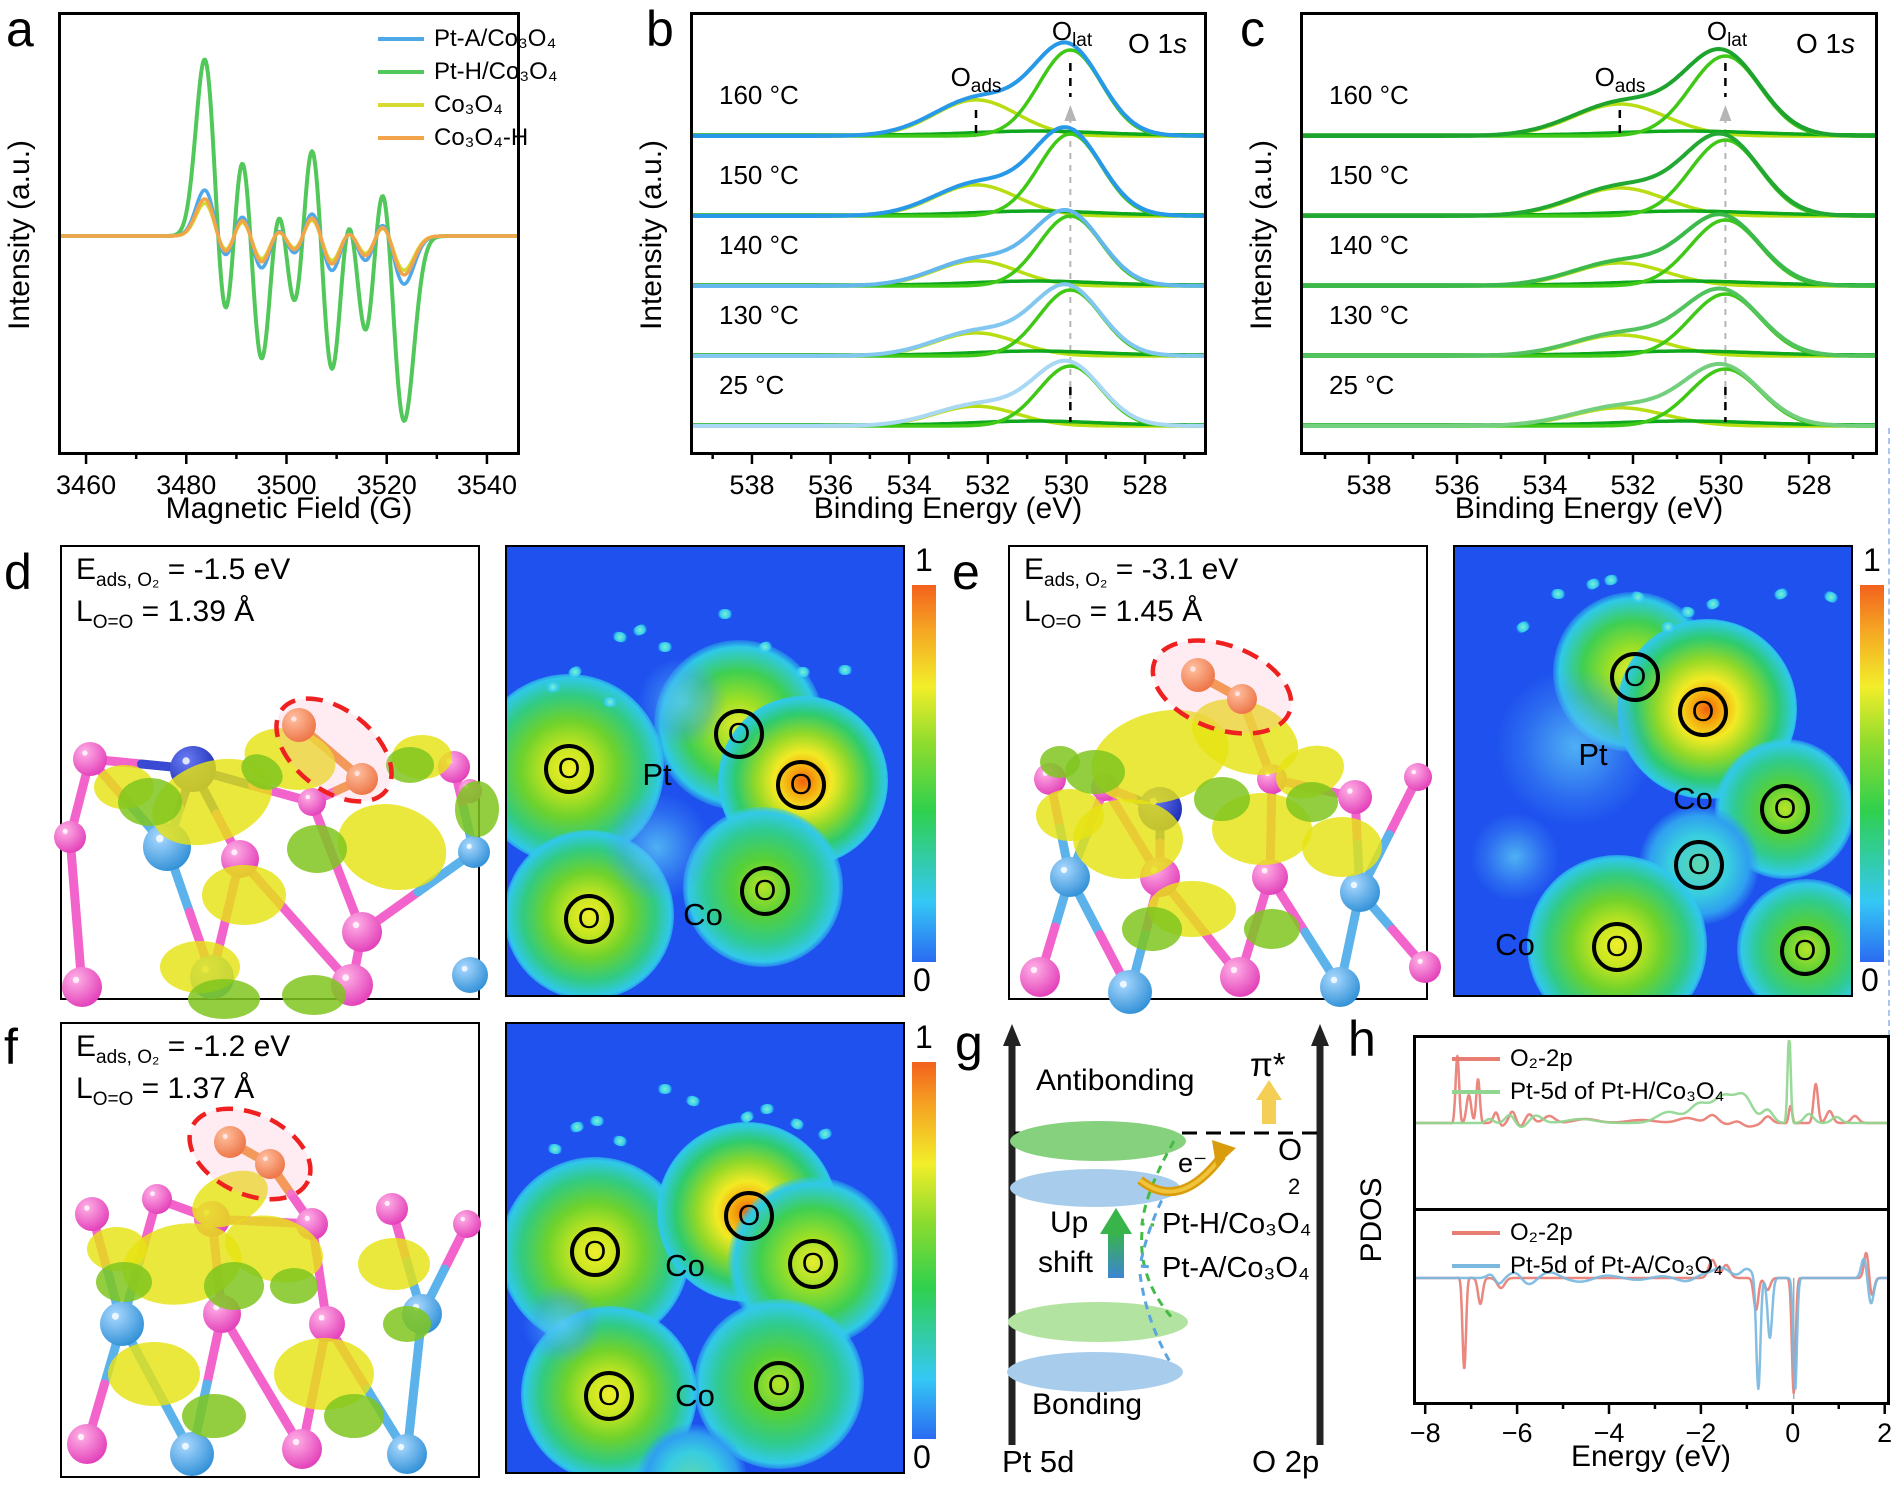  What do you see at coordinates (270, 1250) in the screenshot?
I see `dft-structure-f: Eads, O₂ = -1.2 eV LO=O = 1.37 Å` at bounding box center [270, 1250].